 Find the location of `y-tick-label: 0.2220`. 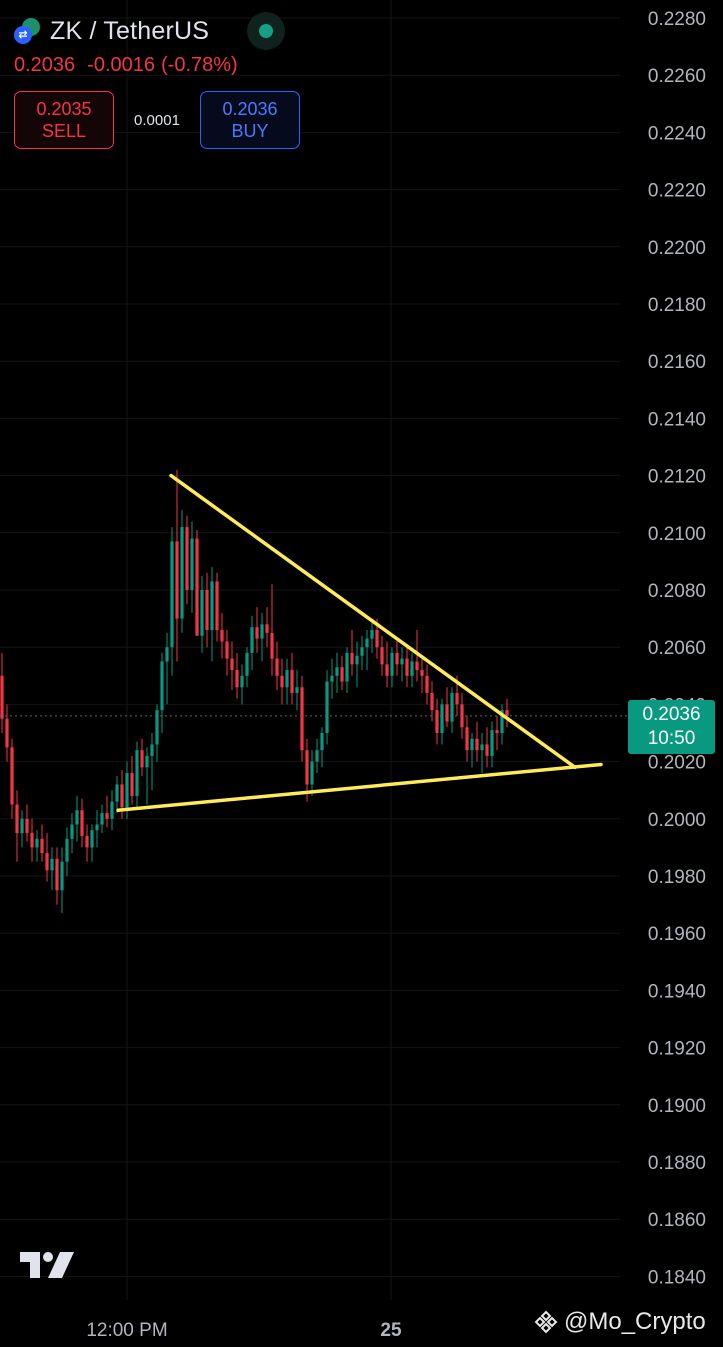

y-tick-label: 0.2220 is located at coordinates (677, 191).